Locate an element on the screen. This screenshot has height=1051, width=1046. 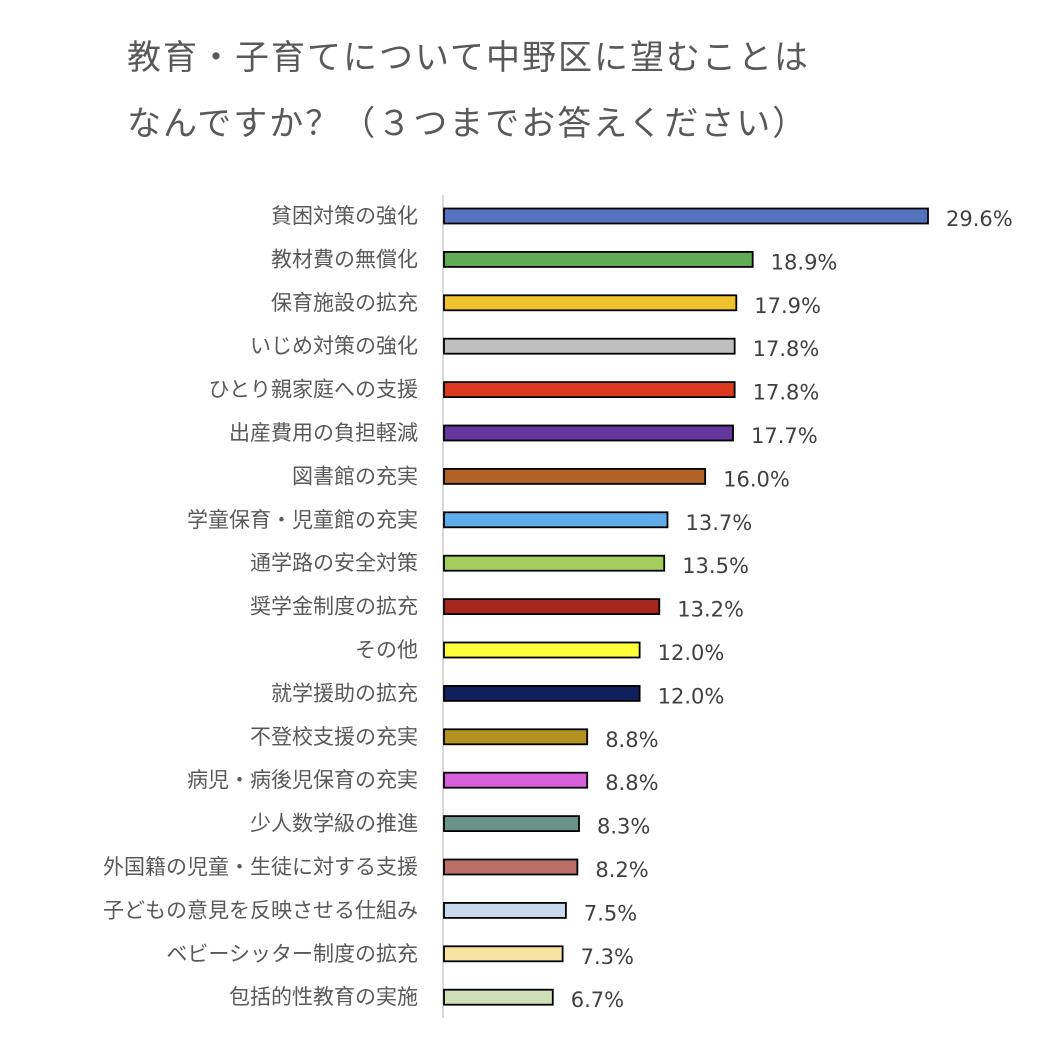
data-label: 13.7% is located at coordinates (718, 523).